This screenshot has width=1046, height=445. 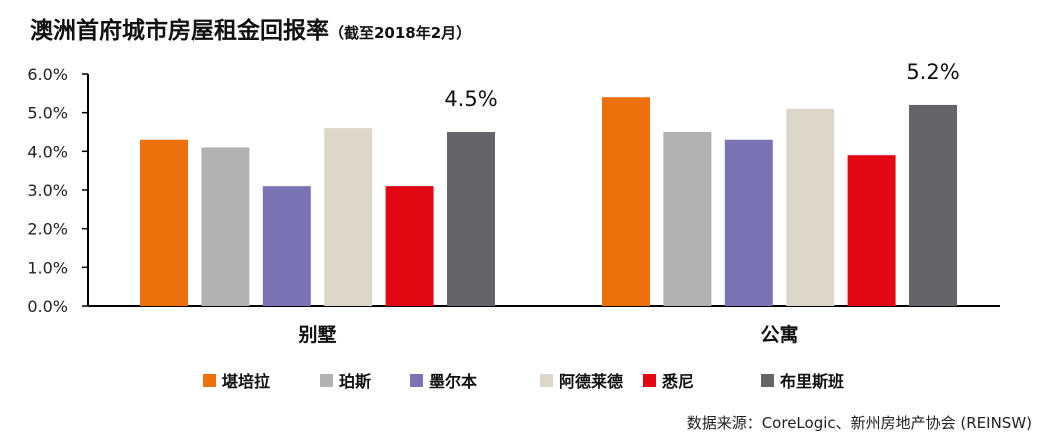 What do you see at coordinates (812, 381) in the screenshot?
I see `legend-label: 布里斯班` at bounding box center [812, 381].